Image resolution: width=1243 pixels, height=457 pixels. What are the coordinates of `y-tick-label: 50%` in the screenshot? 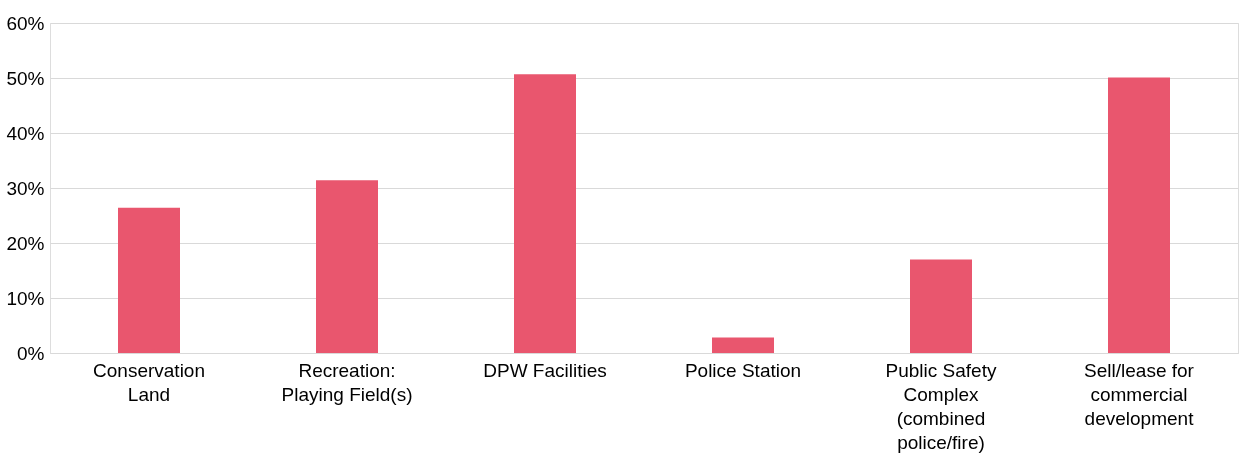 It's located at (25, 78).